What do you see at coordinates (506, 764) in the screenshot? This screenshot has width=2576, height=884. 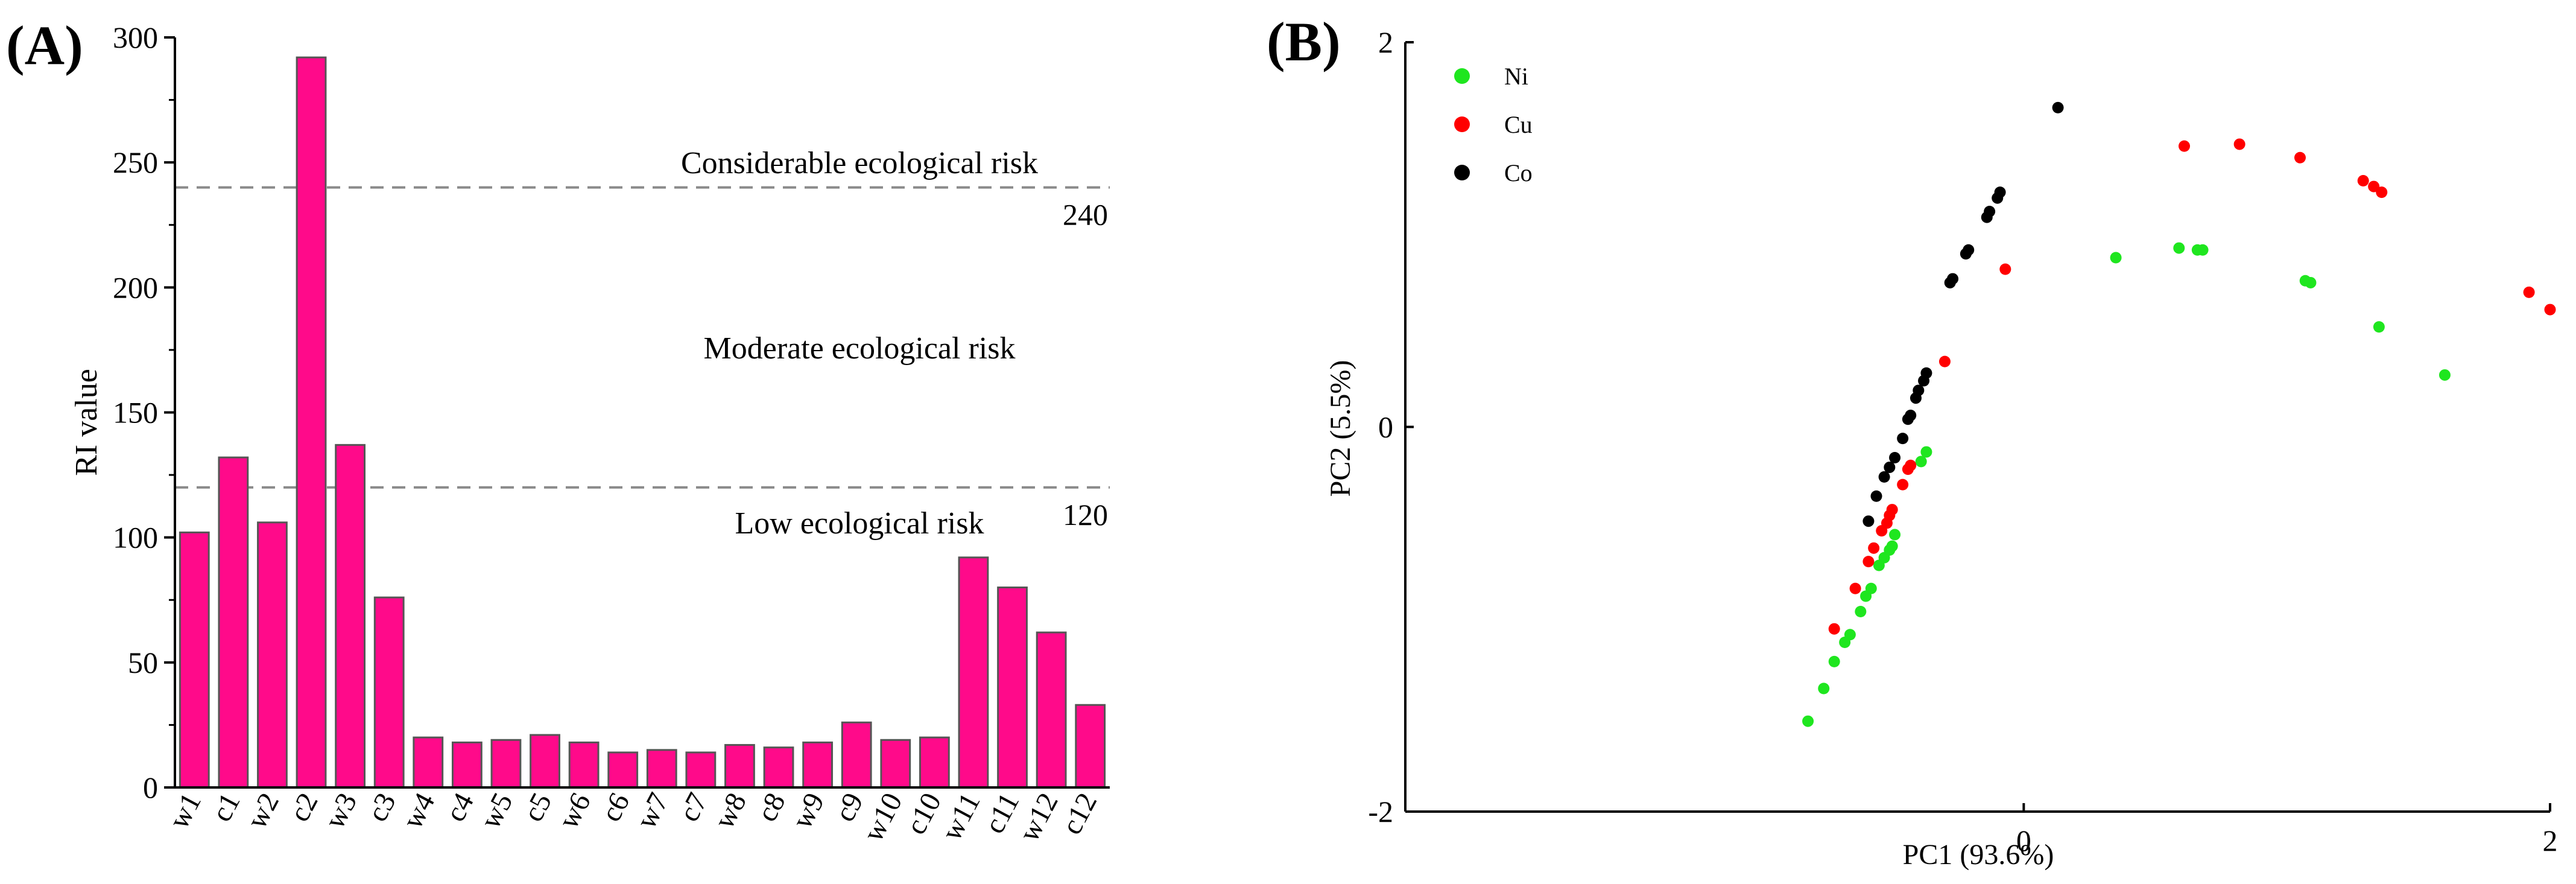 I see `bar-w5` at bounding box center [506, 764].